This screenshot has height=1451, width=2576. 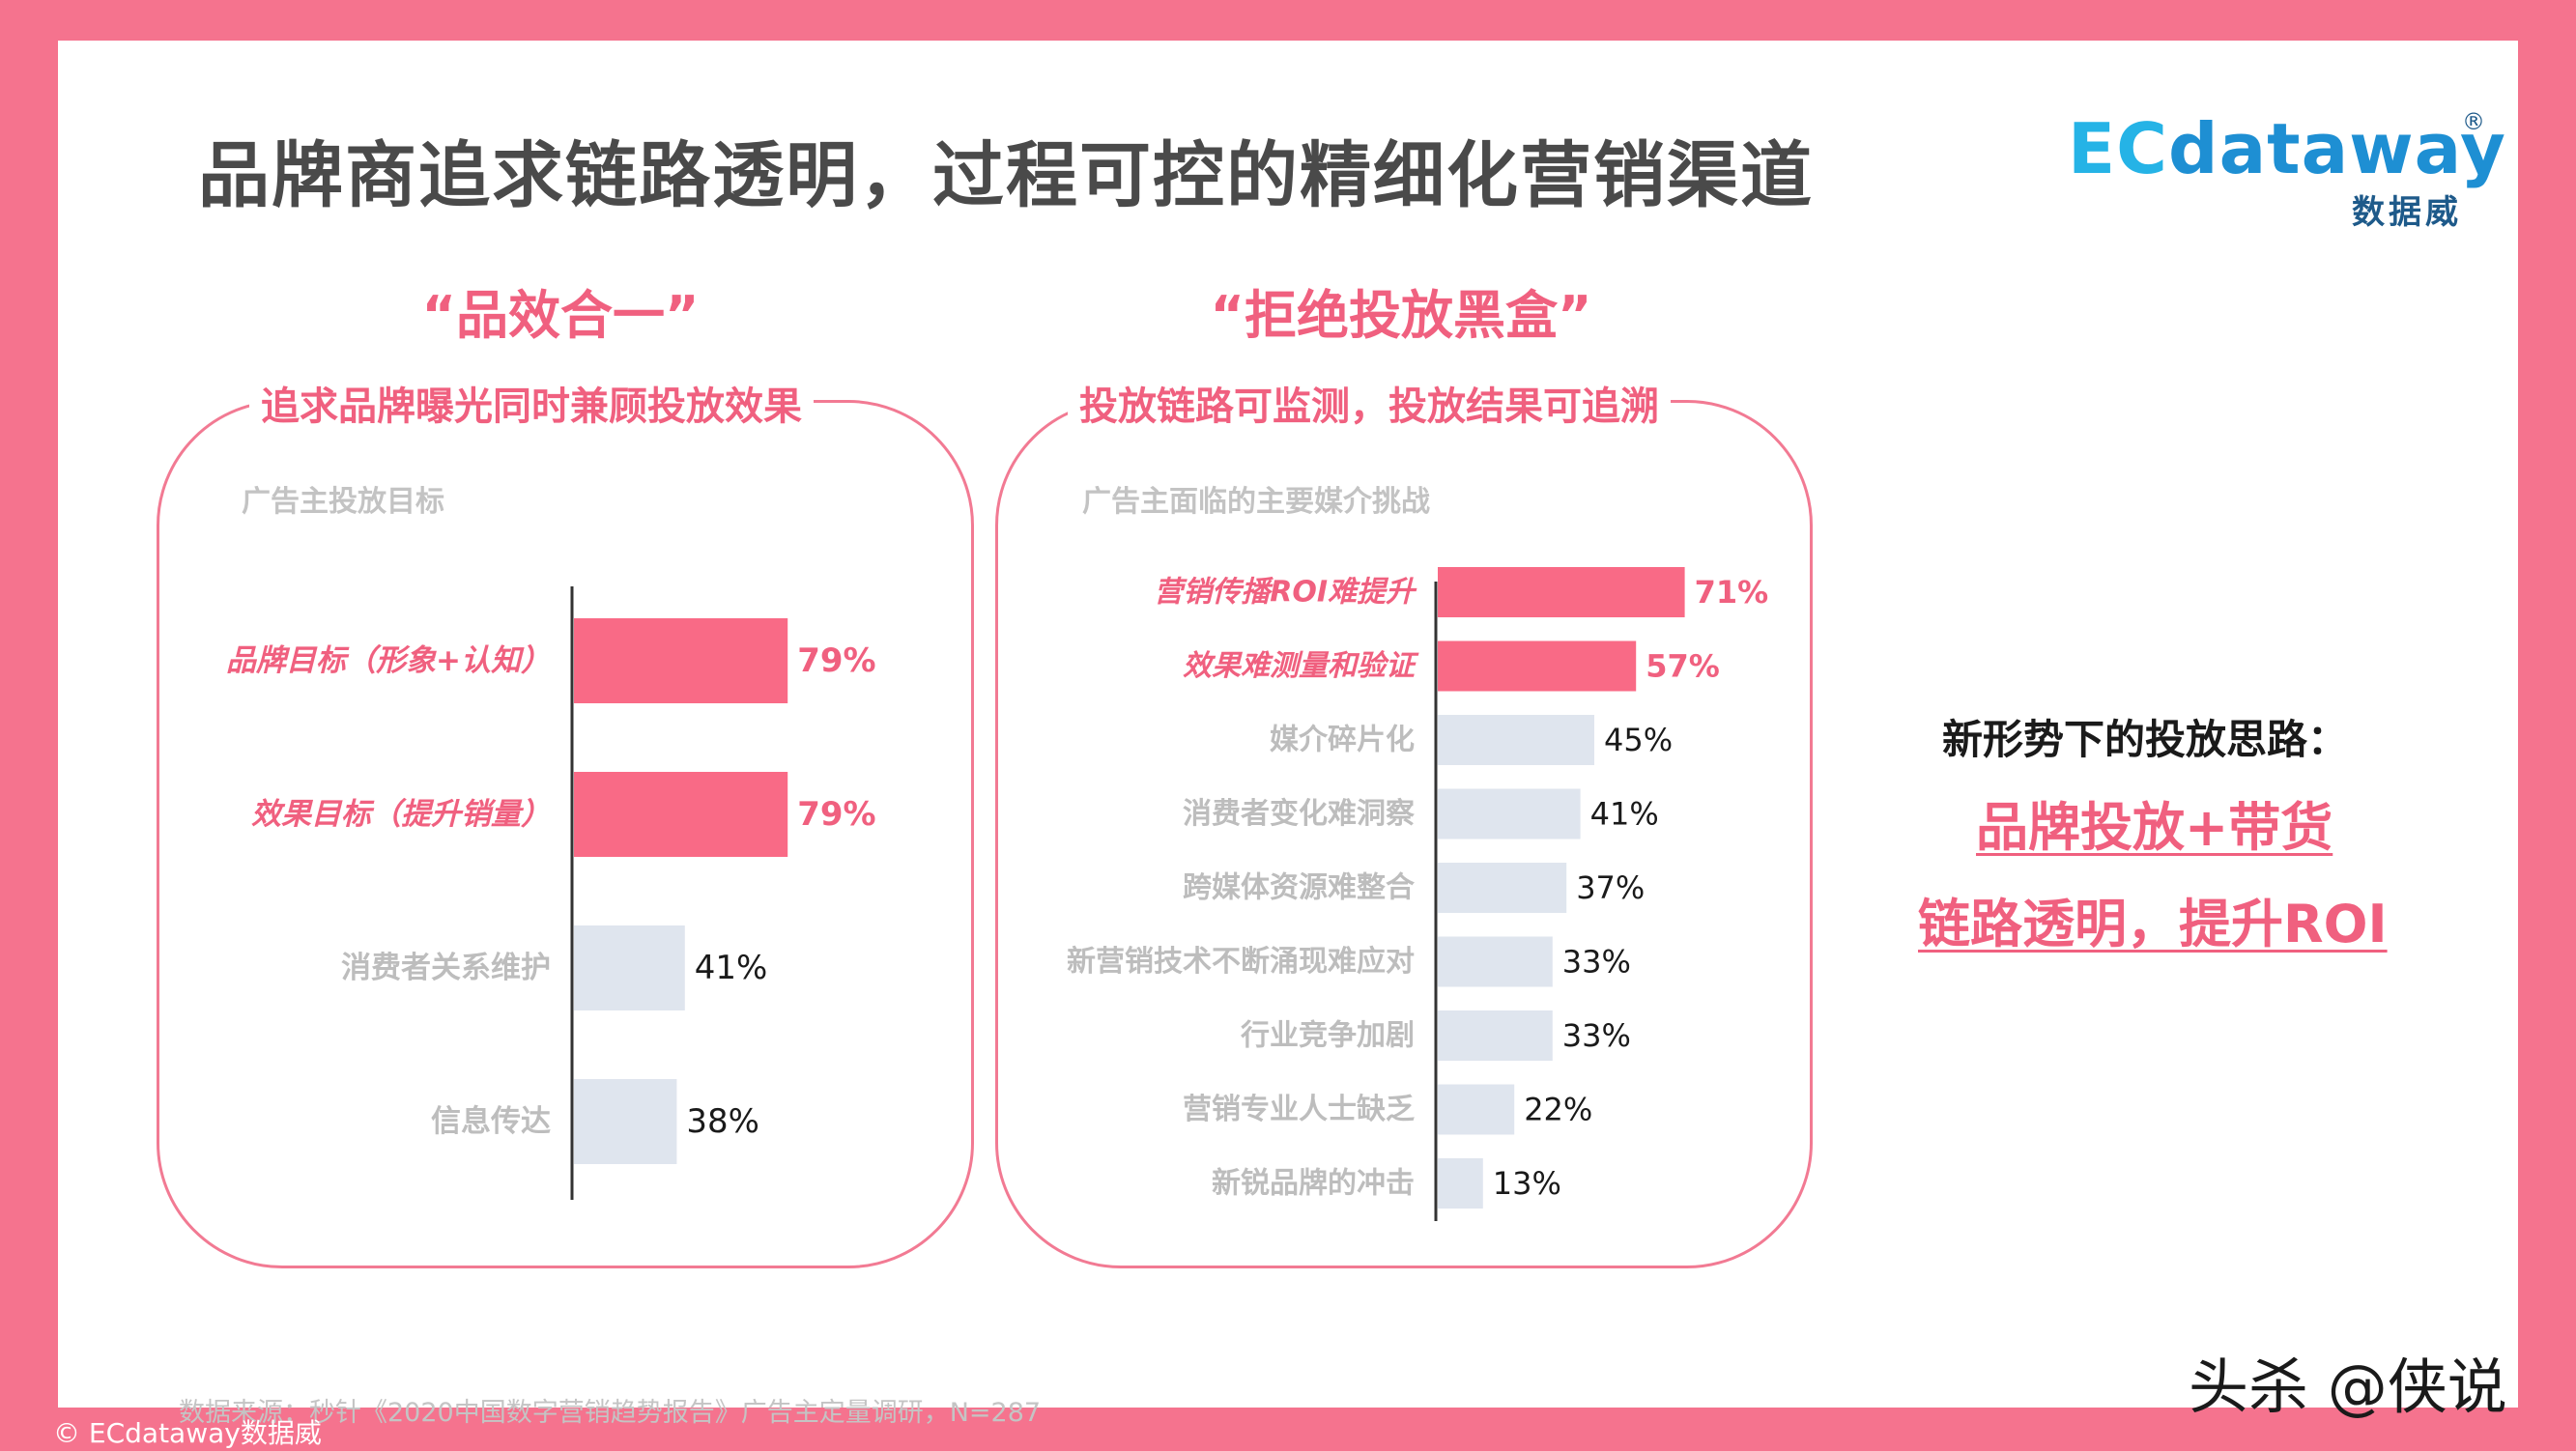 I want to click on logo-prefix: EC, so click(x=2119, y=148).